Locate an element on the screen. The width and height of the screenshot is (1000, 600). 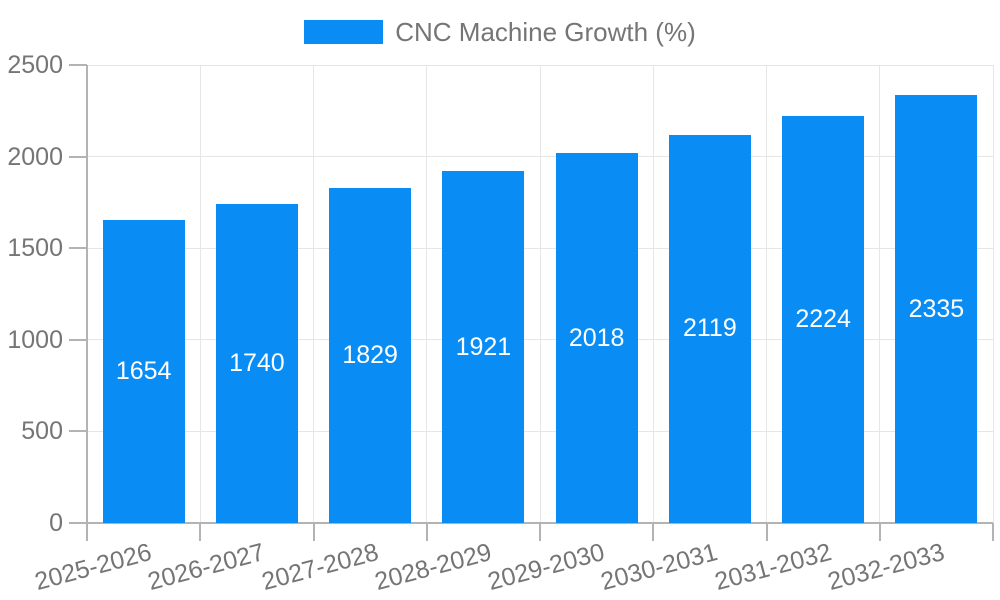
x-axis-tick-label: 2029-2030 is located at coordinates (546, 567).